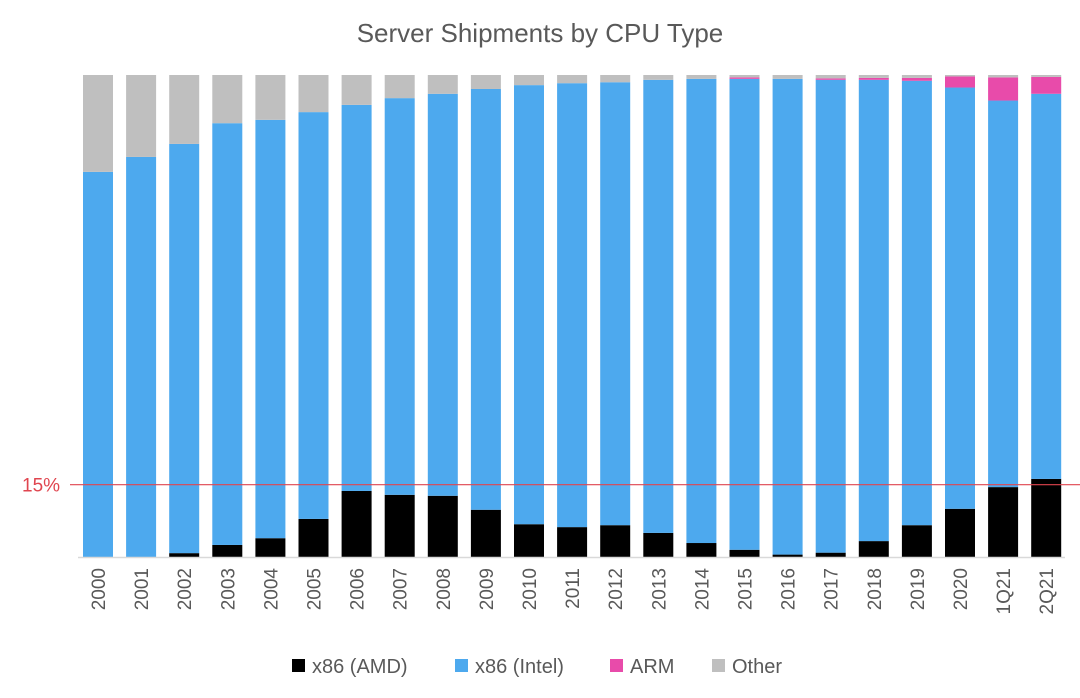 This screenshot has width=1080, height=698. Describe the element at coordinates (573, 588) in the screenshot. I see `x-tick-label: 2011` at that location.